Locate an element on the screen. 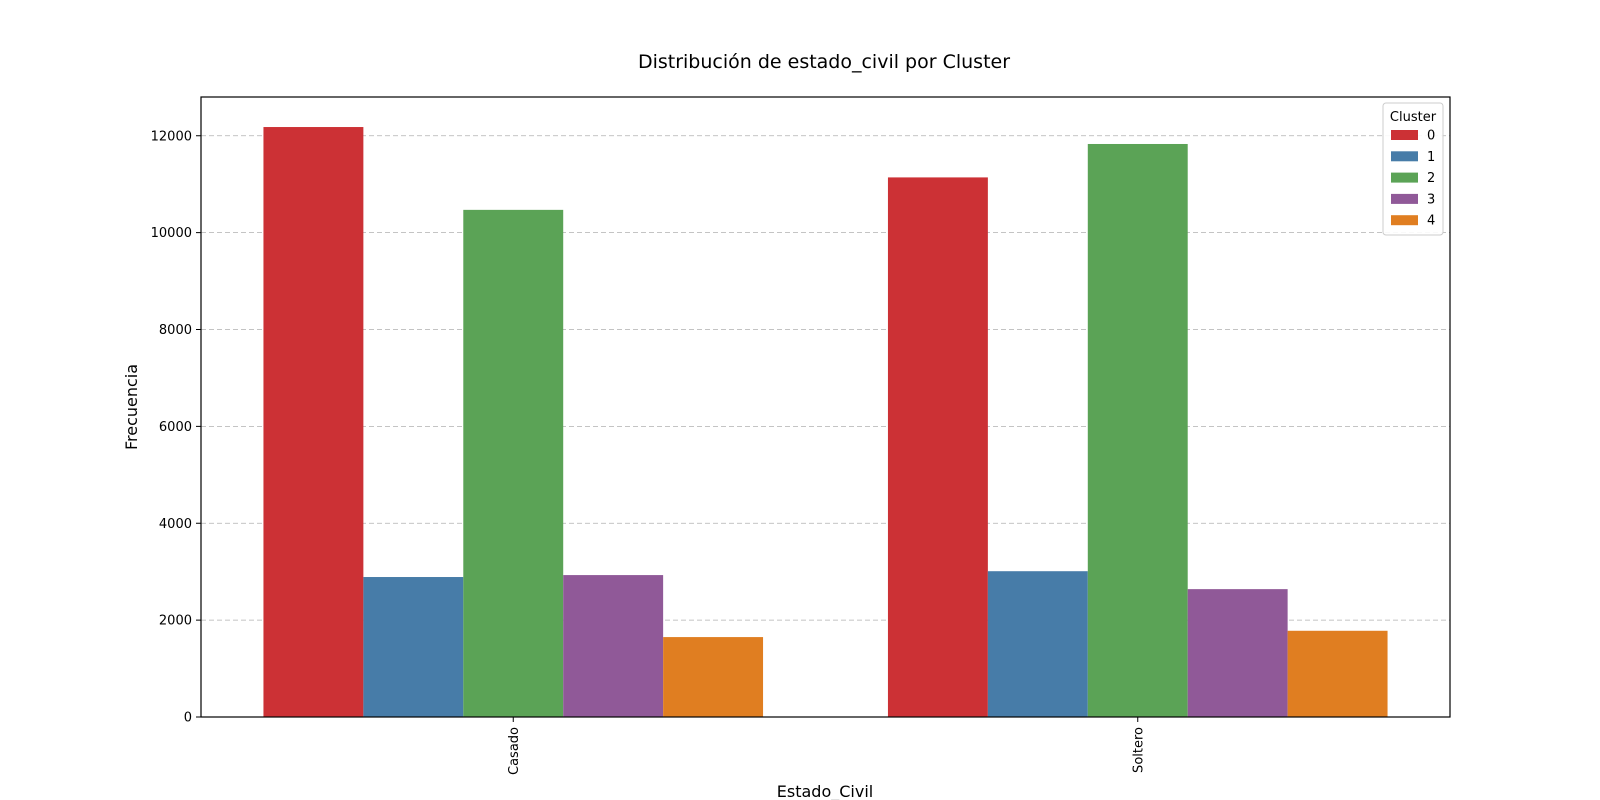 Image resolution: width=1600 pixels, height=800 pixels. x-axis-ticks: Casado Soltero is located at coordinates (826, 746).